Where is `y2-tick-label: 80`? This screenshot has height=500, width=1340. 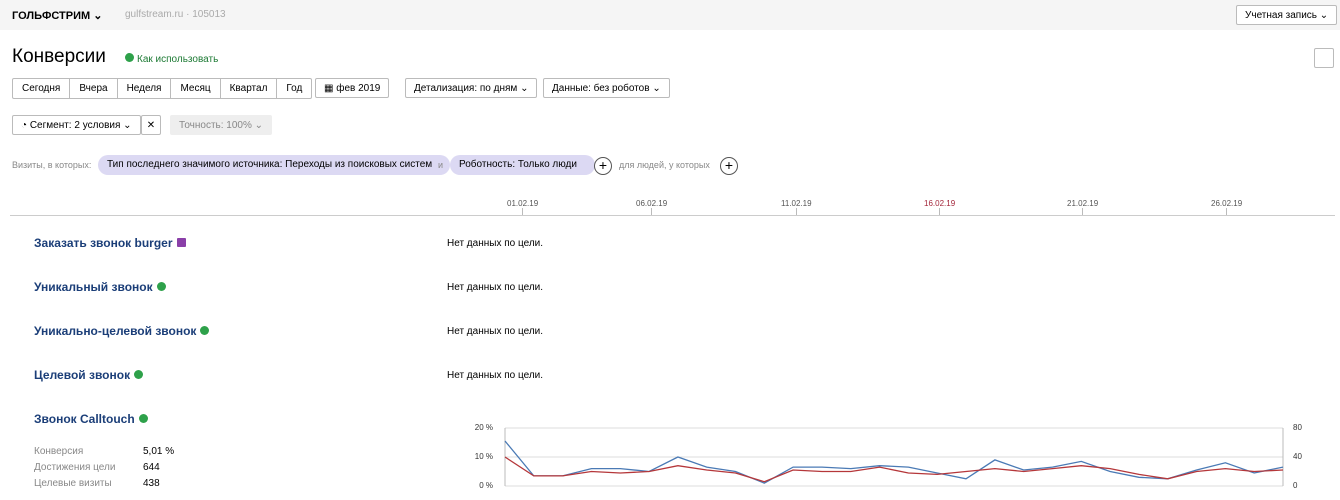 y2-tick-label: 80 is located at coordinates (1297, 427).